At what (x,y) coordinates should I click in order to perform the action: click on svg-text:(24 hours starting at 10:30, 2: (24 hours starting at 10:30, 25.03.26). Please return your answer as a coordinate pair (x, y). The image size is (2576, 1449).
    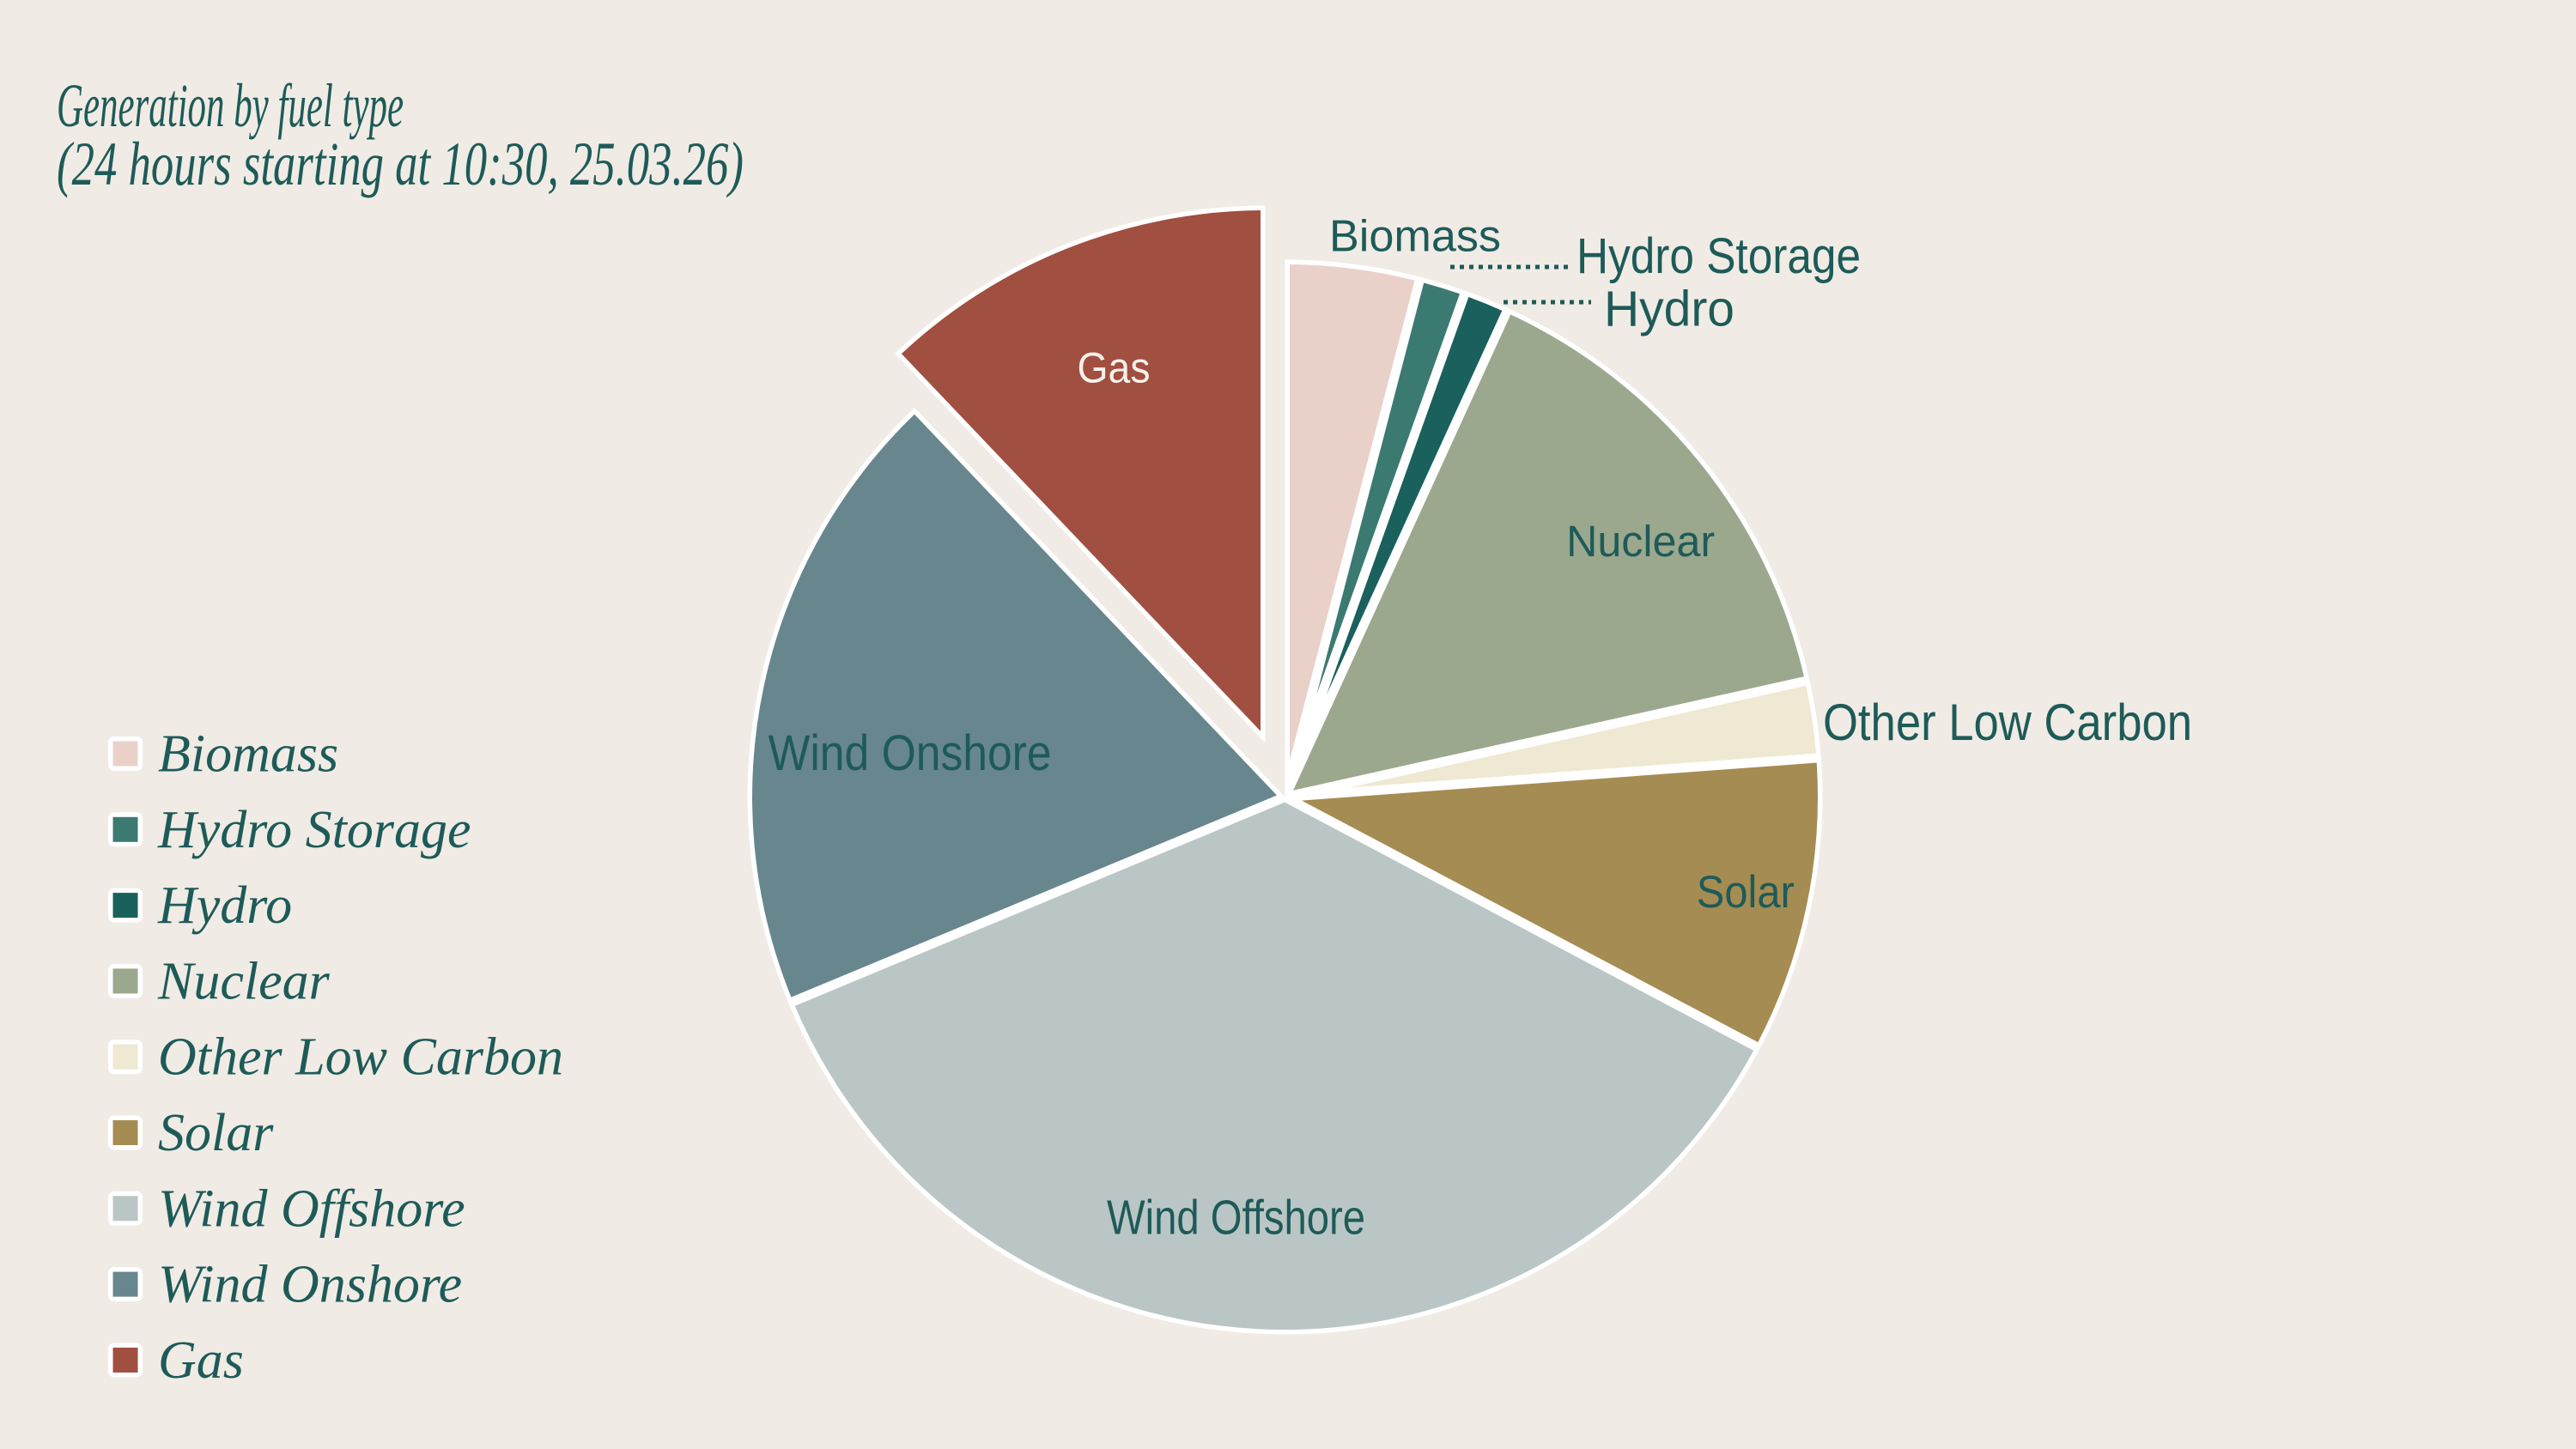
    Looking at the image, I should click on (400, 164).